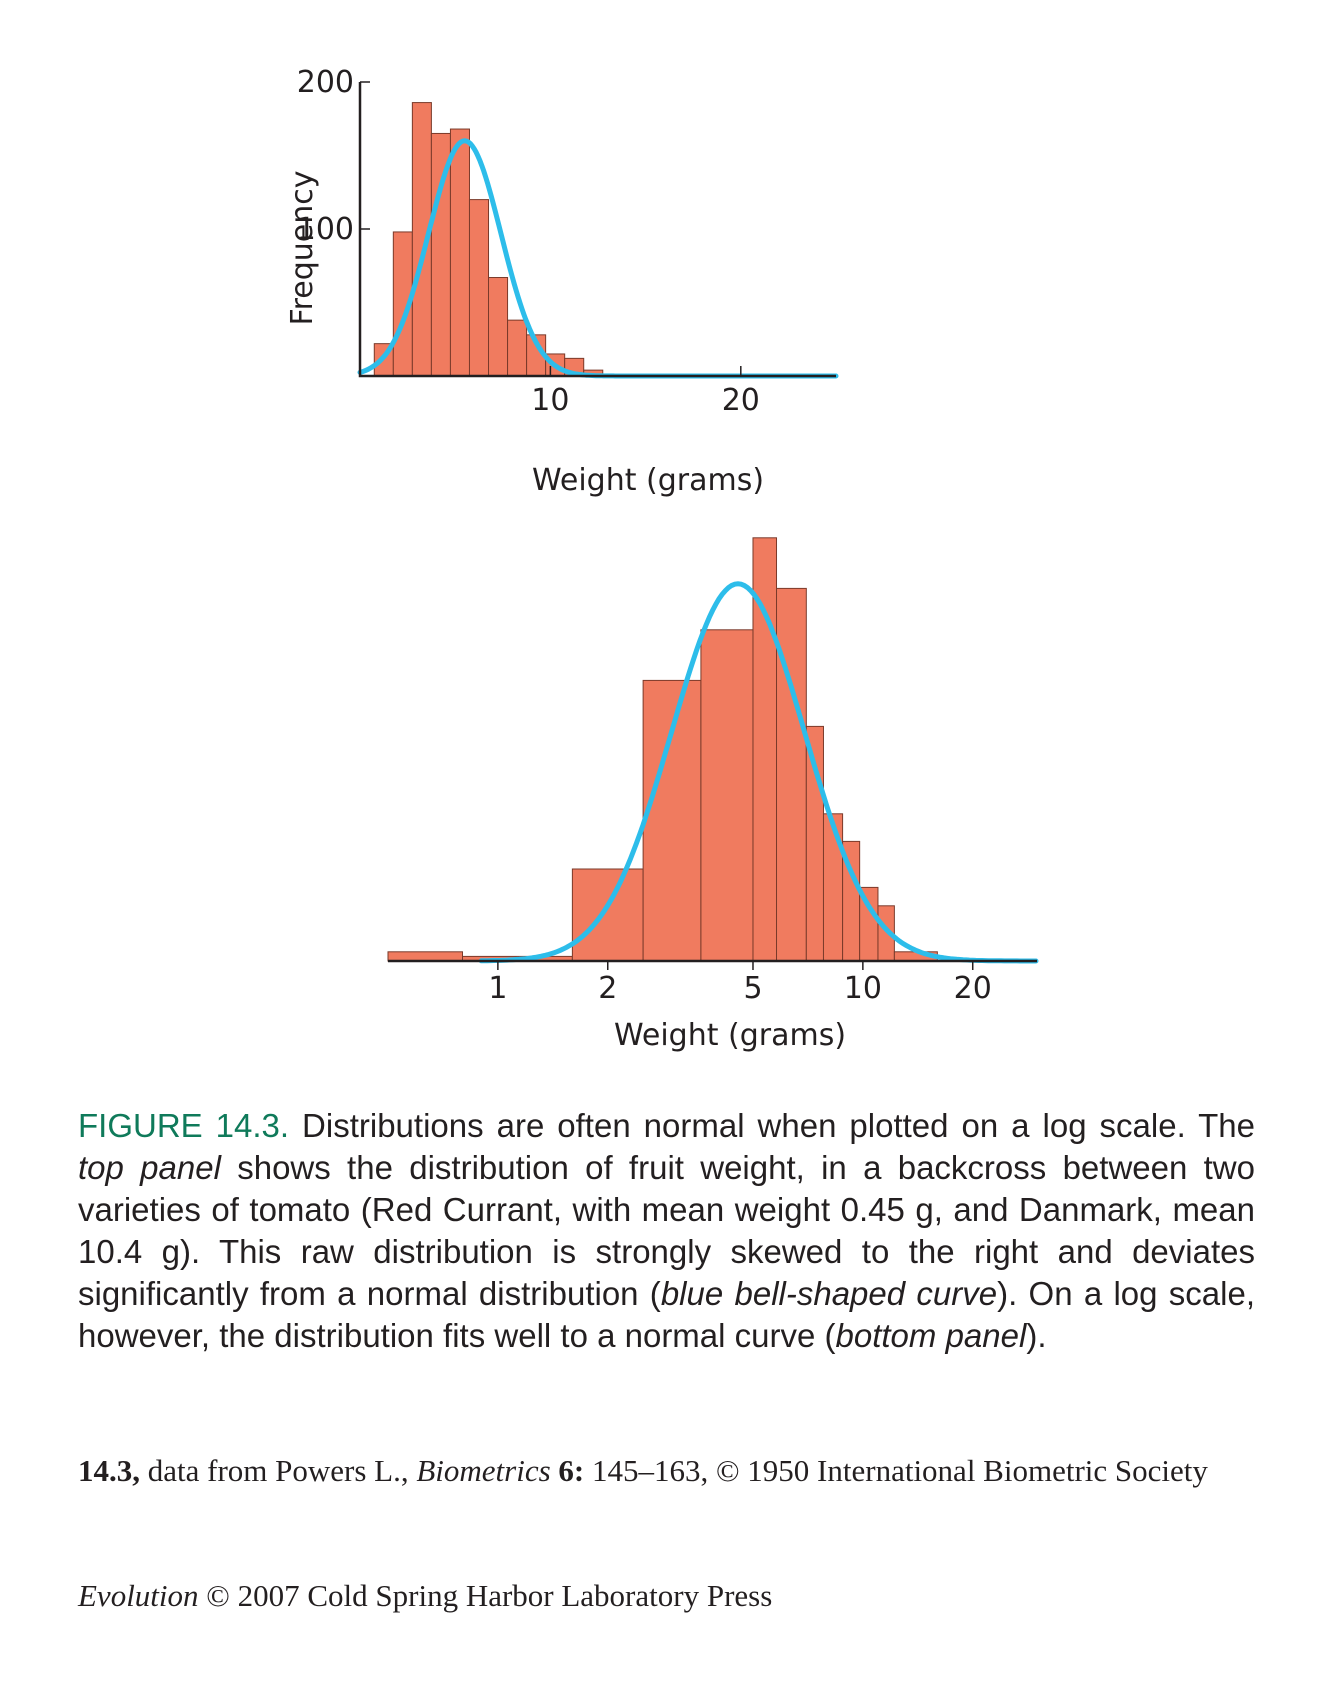  What do you see at coordinates (863, 988) in the screenshot?
I see `bottom-x-tick-label-3: 10` at bounding box center [863, 988].